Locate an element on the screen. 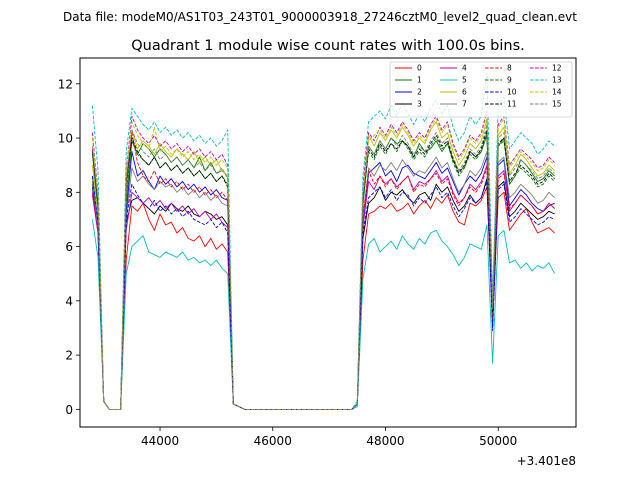  legend-label-5: 5 is located at coordinates (464, 80).